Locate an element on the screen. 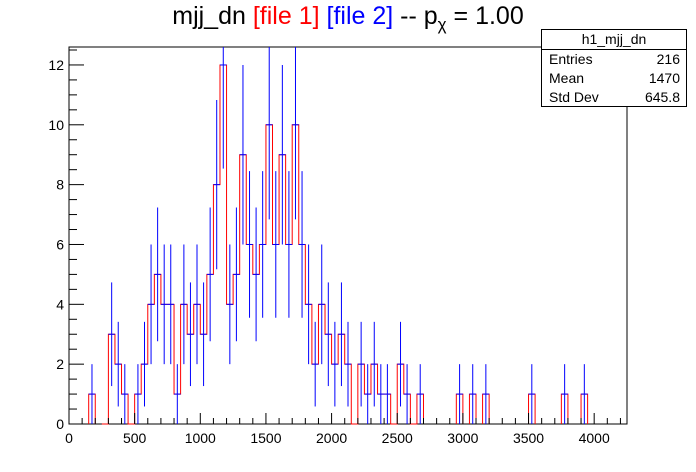 The height and width of the screenshot is (472, 696). x-tick-label: 4000 is located at coordinates (594, 438).